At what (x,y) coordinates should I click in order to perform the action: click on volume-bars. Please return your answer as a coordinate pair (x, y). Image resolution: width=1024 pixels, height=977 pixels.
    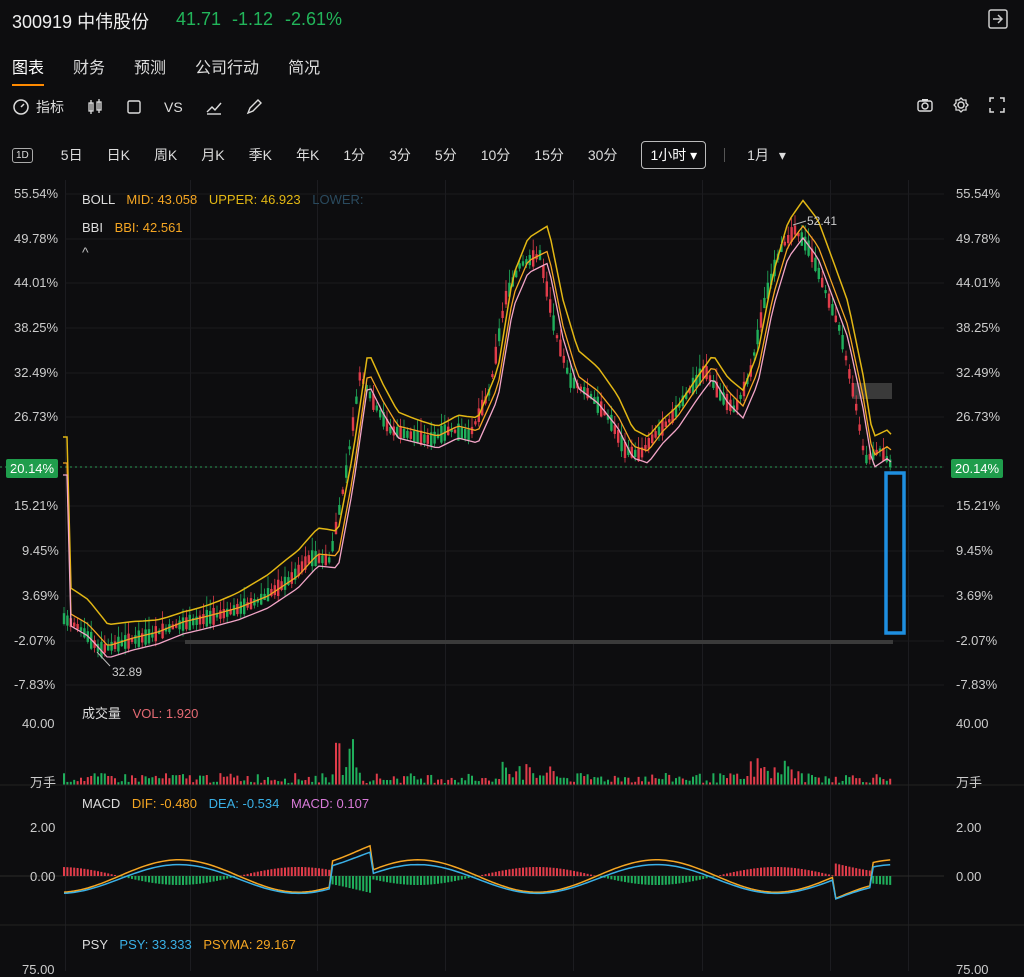
    Looking at the image, I should click on (477, 762).